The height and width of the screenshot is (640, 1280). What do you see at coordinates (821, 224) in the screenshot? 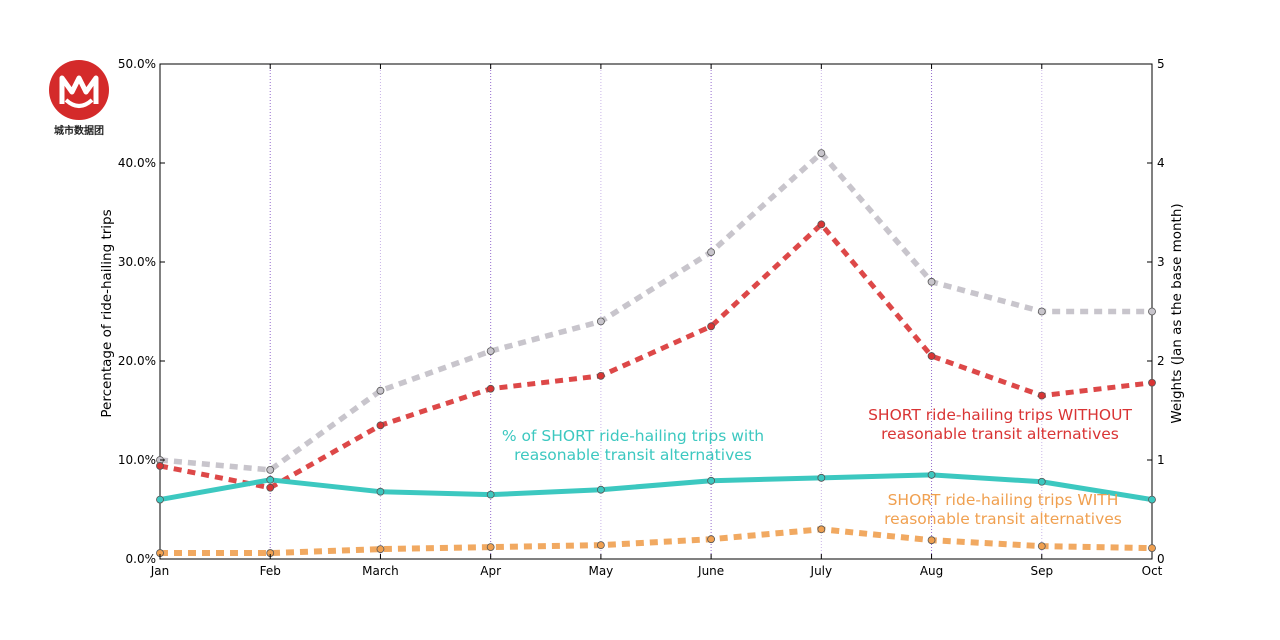
I see `data-point-red-july` at bounding box center [821, 224].